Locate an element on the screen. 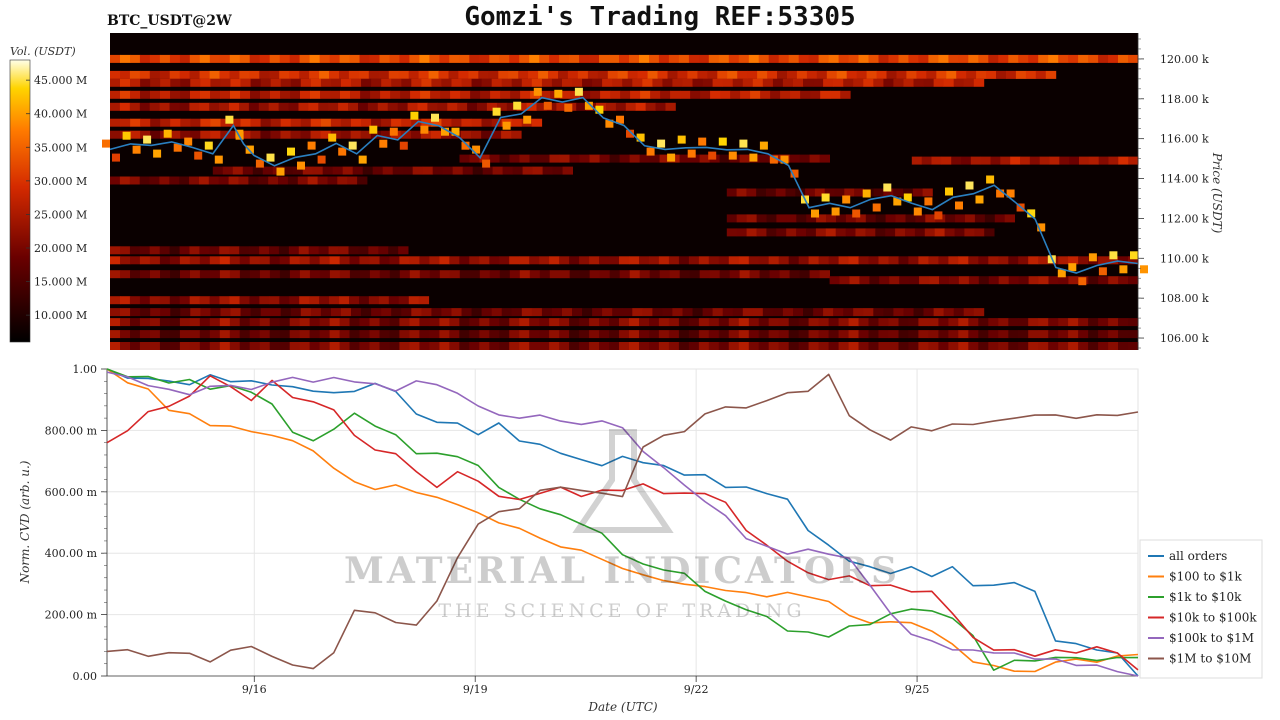 The height and width of the screenshot is (720, 1280). colorbar-tick-label: 45.000 M is located at coordinates (60, 80).